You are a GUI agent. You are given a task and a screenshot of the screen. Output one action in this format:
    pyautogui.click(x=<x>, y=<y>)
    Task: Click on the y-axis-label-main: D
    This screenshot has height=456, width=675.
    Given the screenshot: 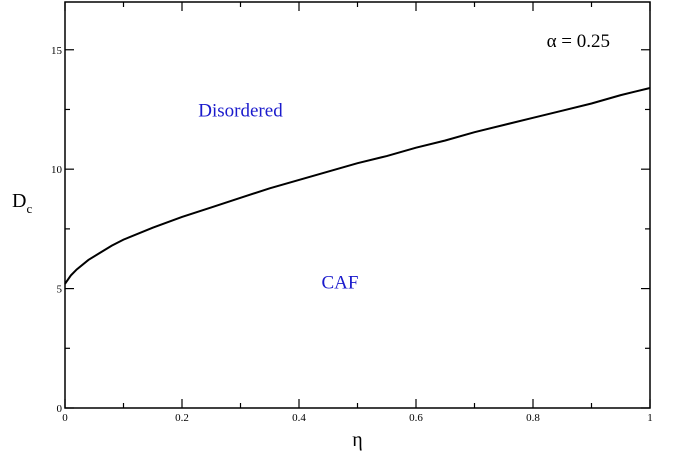 What is the action you would take?
    pyautogui.click(x=19, y=201)
    